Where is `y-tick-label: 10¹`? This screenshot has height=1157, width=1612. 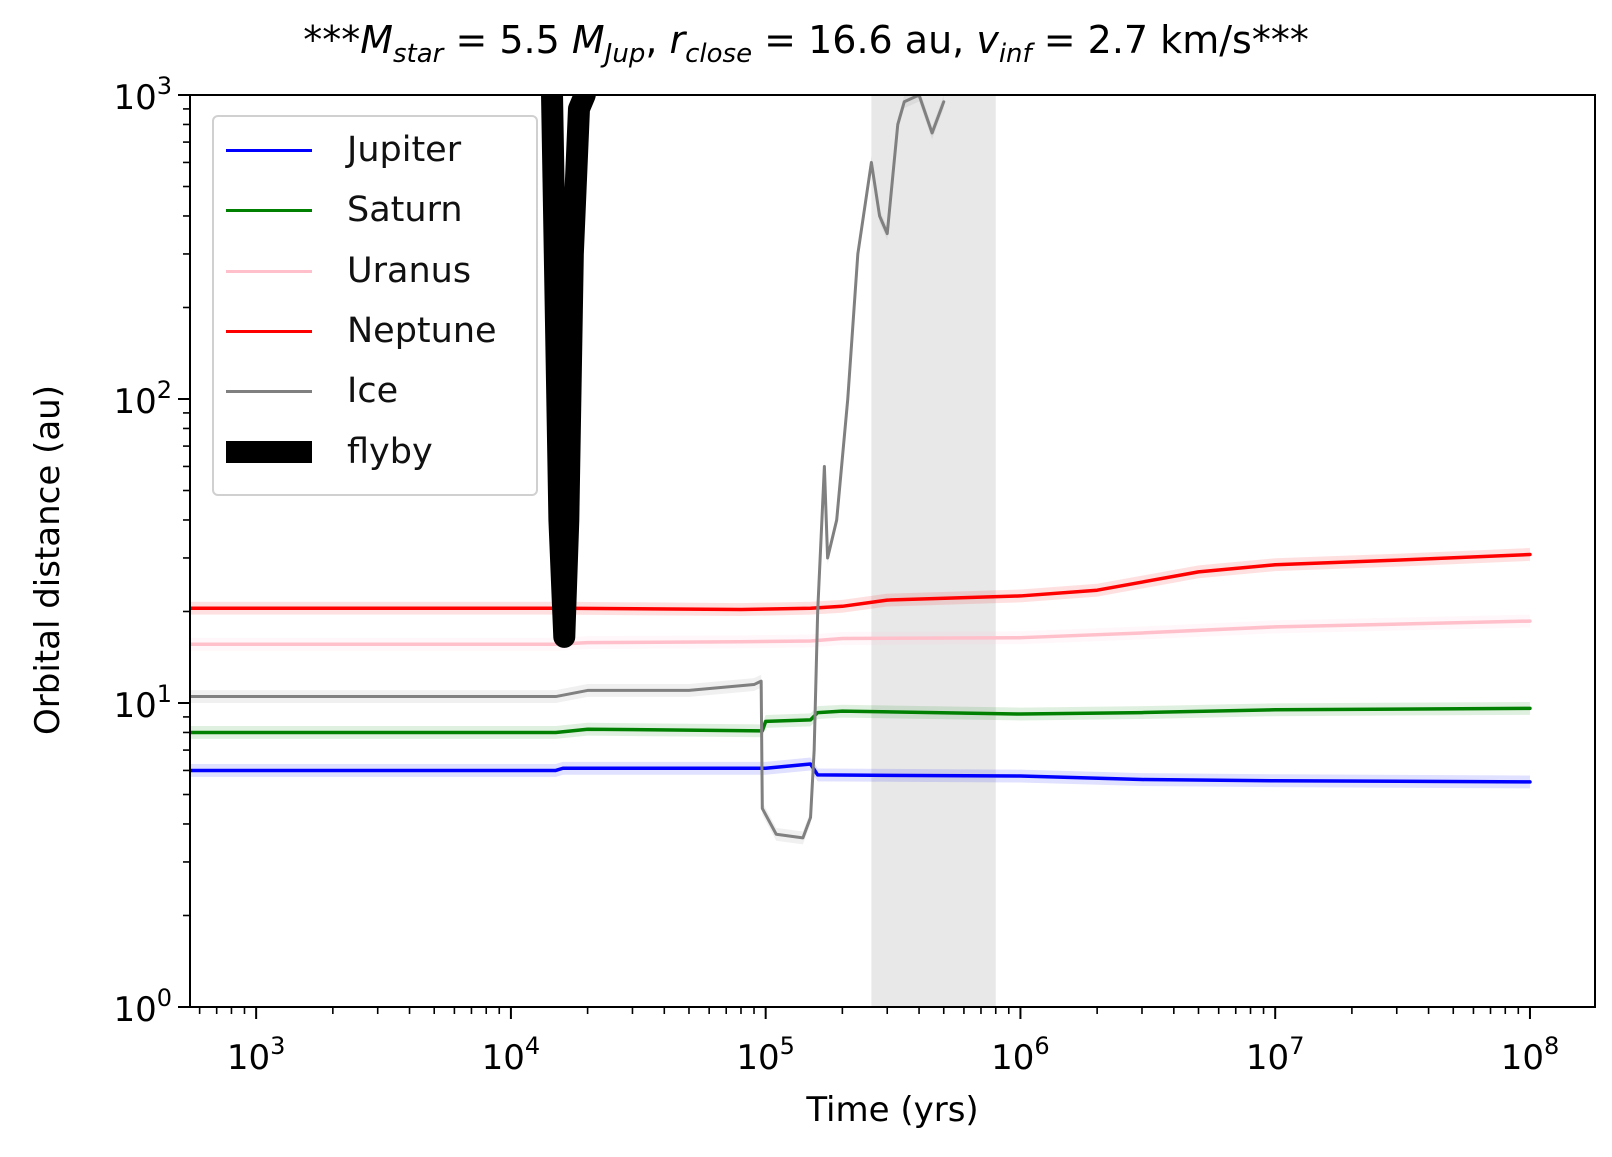 y-tick-label: 10¹ is located at coordinates (142, 703).